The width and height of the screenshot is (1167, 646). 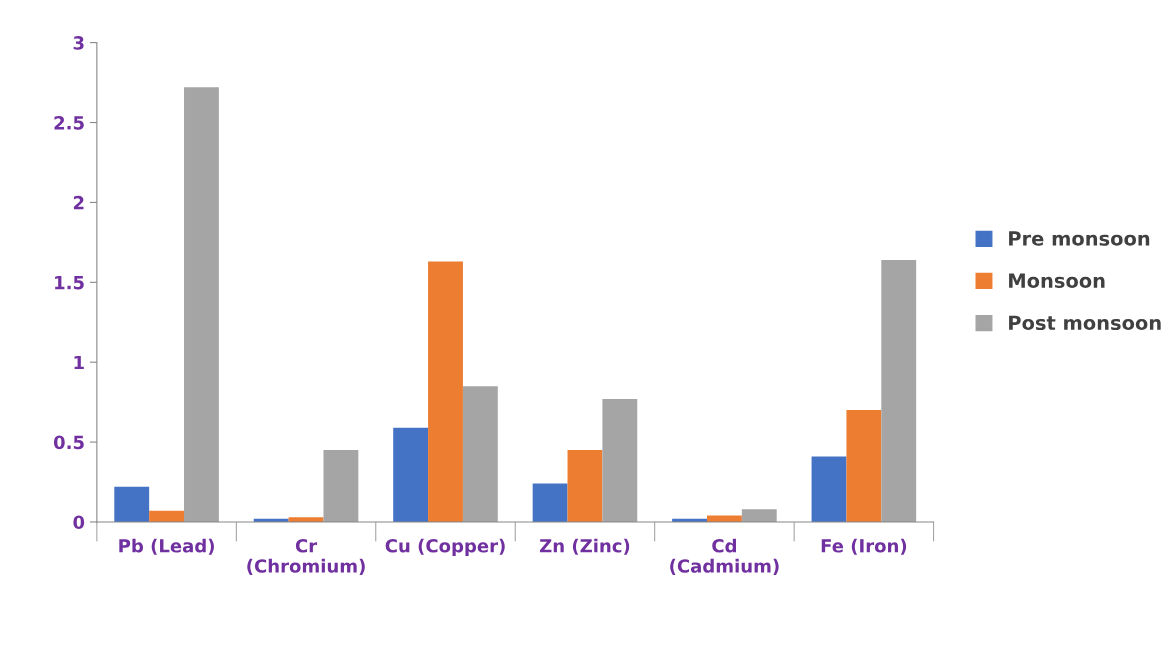 I want to click on y-tick-label: 0, so click(x=79, y=522).